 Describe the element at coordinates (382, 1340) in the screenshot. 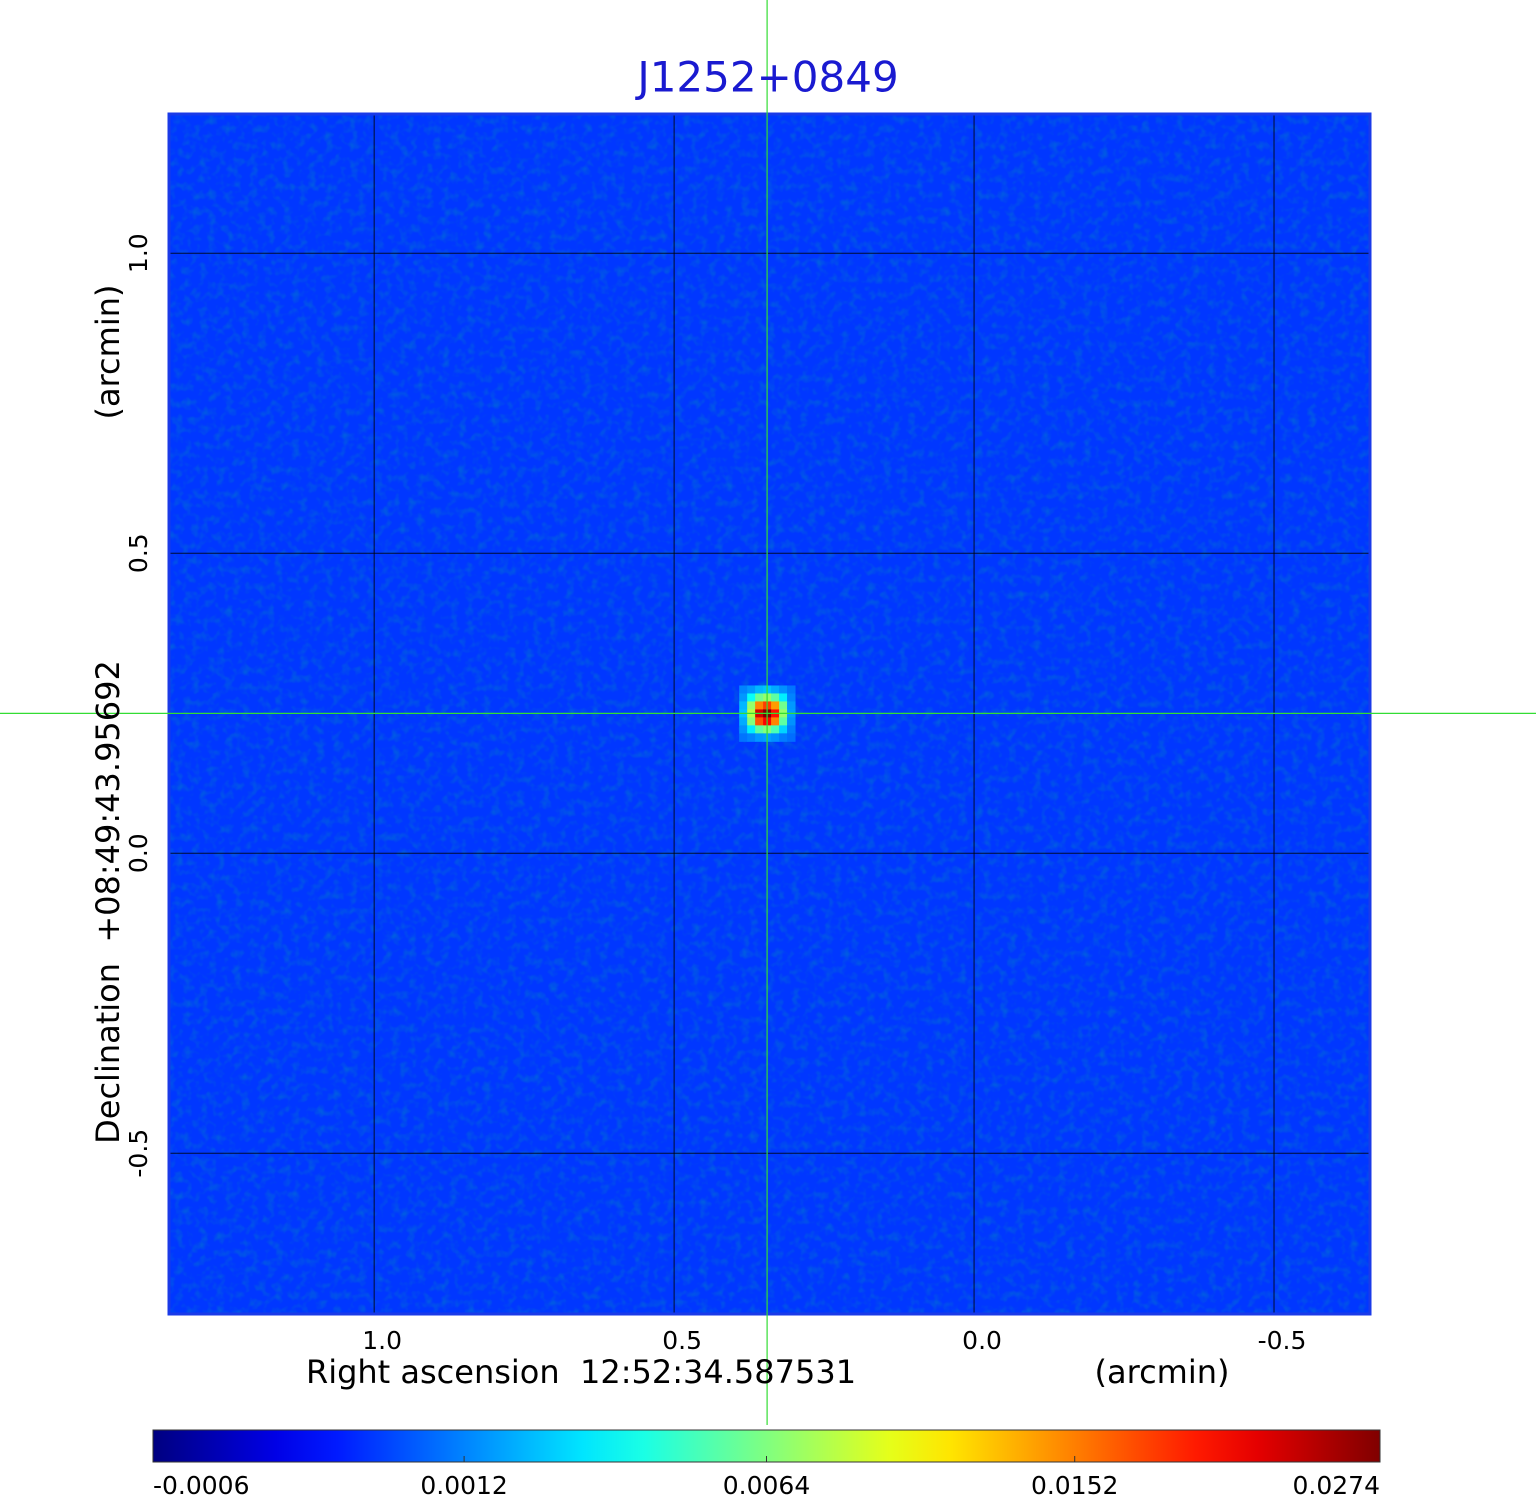

I see `x-tick-label: 1.0` at that location.